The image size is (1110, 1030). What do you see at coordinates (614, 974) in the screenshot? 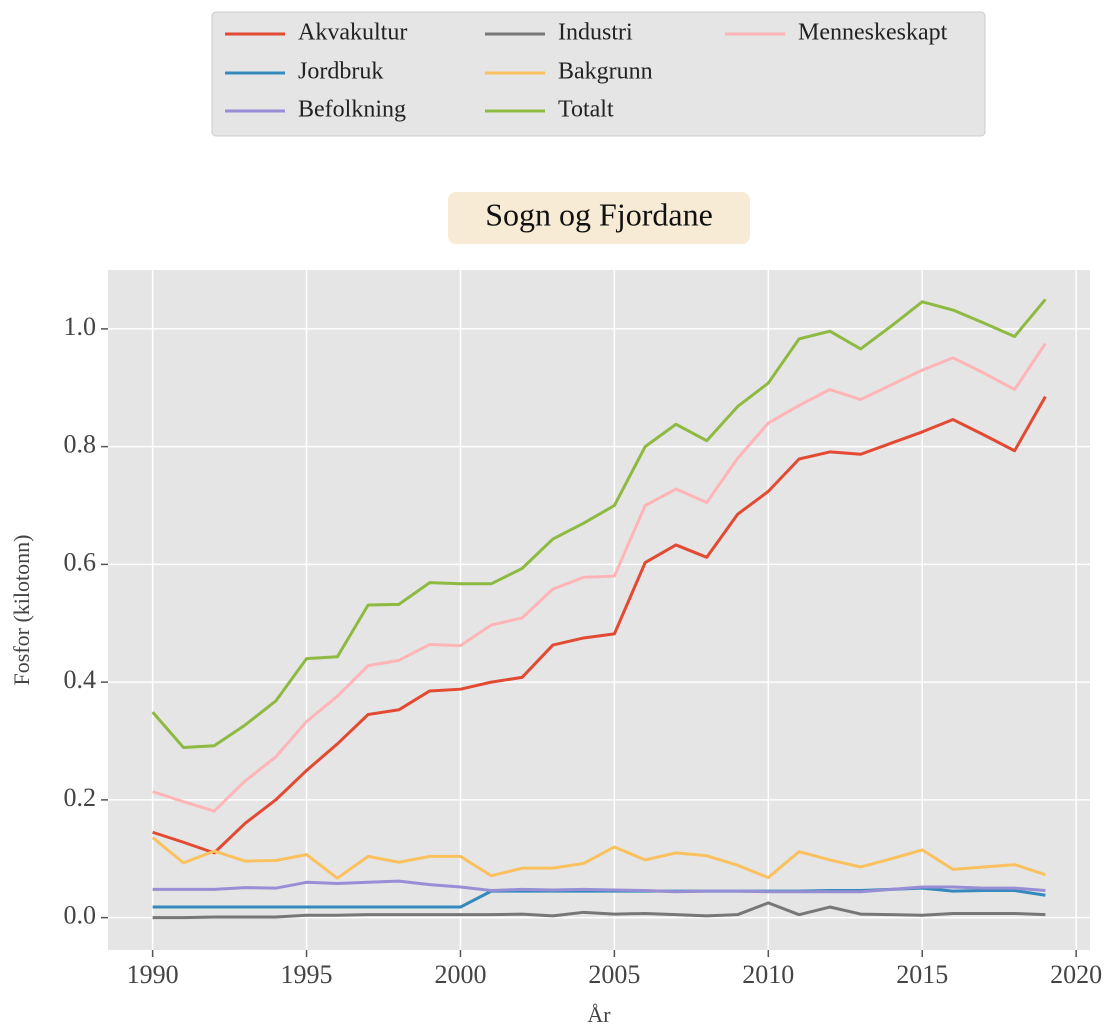
I see `x-tick-label: 2005` at bounding box center [614, 974].